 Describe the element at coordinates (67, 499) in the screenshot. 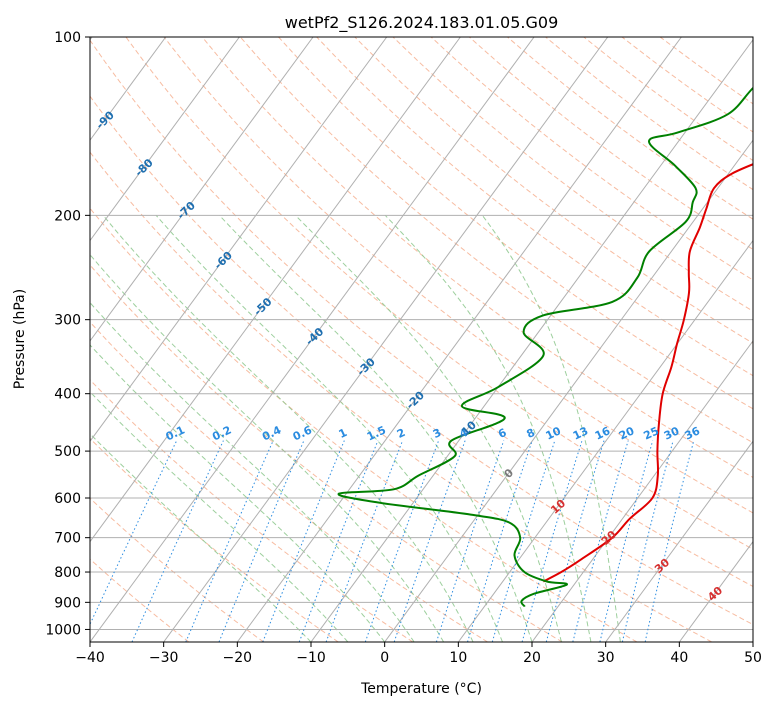

I see `y-tick-label: 600` at that location.